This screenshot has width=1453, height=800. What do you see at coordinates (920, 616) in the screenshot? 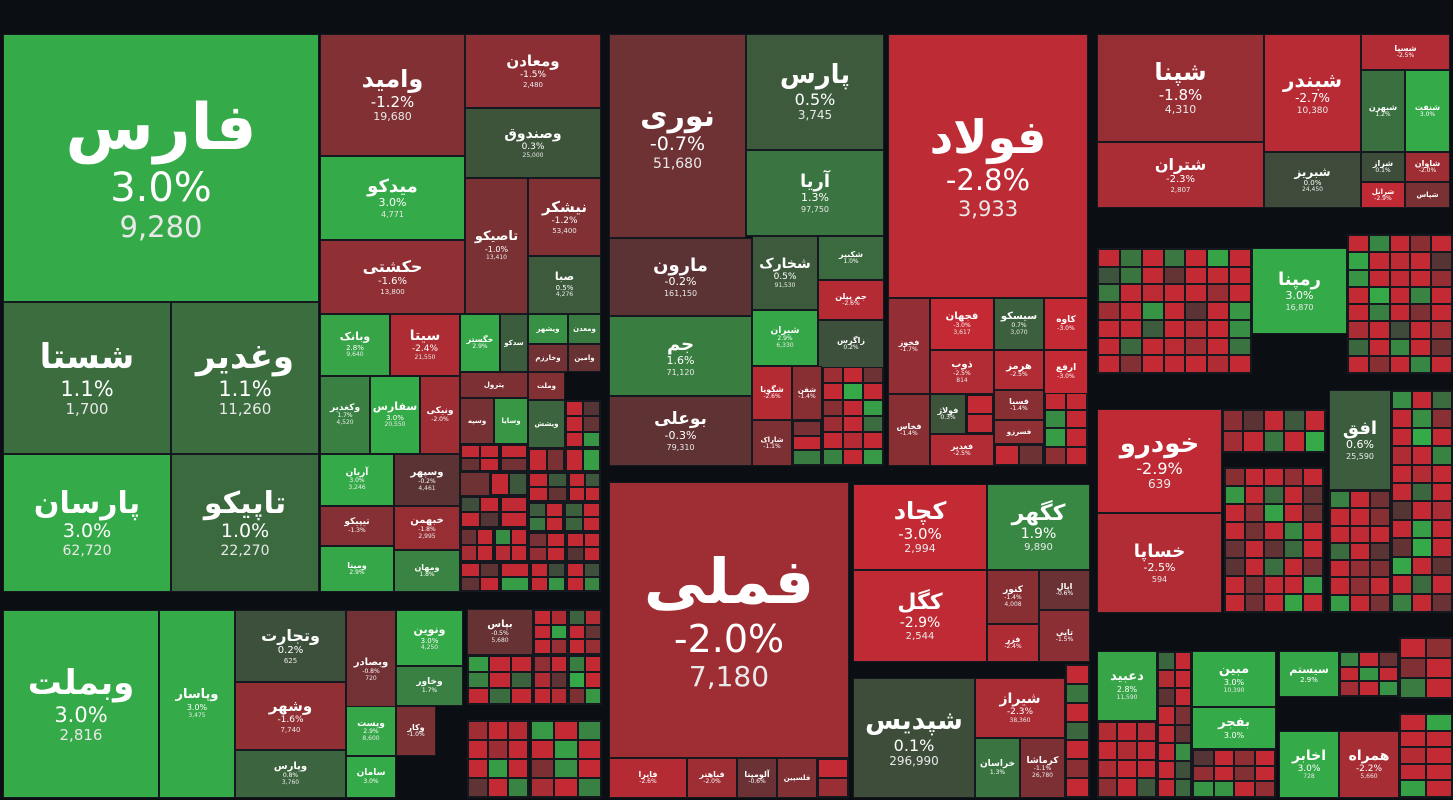
I see `stock-tile-کگل: کگل -2.9% 2,544` at bounding box center [920, 616].